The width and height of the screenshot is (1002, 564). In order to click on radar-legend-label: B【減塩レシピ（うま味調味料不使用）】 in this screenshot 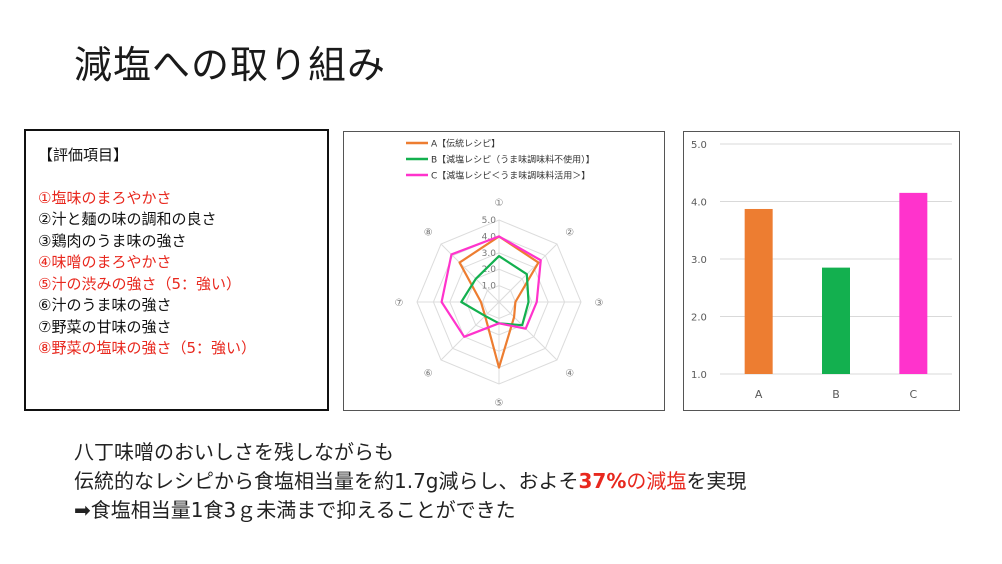, I will do `click(513, 160)`.